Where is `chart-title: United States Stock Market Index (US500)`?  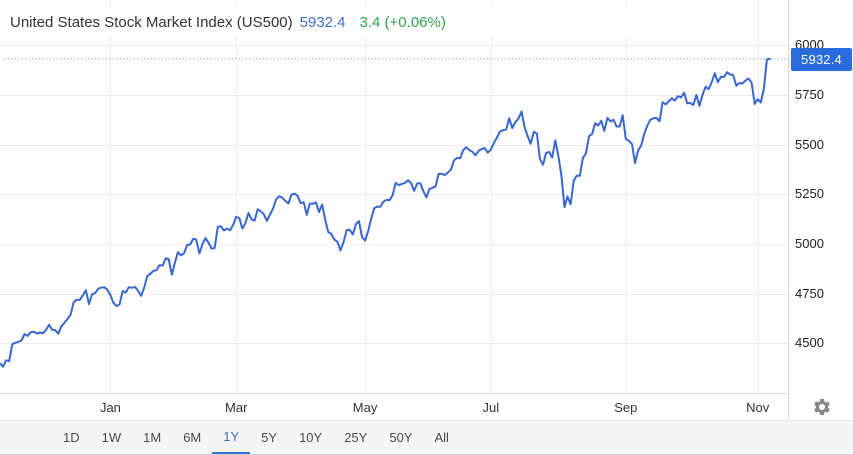
chart-title: United States Stock Market Index (US500) is located at coordinates (151, 22).